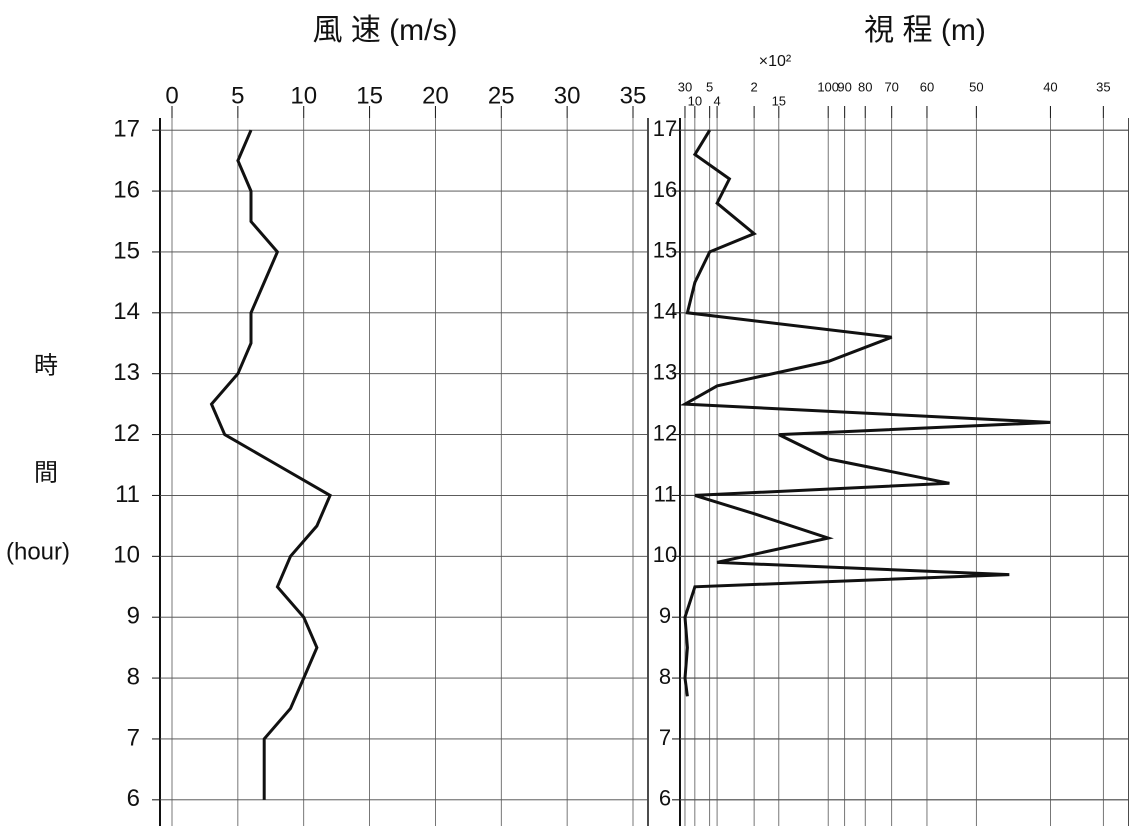  I want to click on y-axis-label: 間, so click(46, 472).